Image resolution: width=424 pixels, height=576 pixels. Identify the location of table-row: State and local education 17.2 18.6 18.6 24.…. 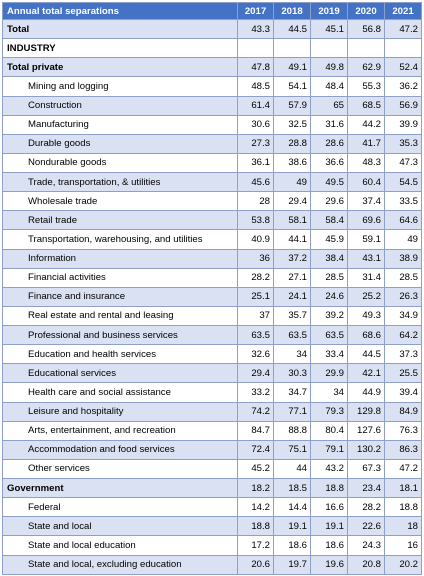
(212, 545).